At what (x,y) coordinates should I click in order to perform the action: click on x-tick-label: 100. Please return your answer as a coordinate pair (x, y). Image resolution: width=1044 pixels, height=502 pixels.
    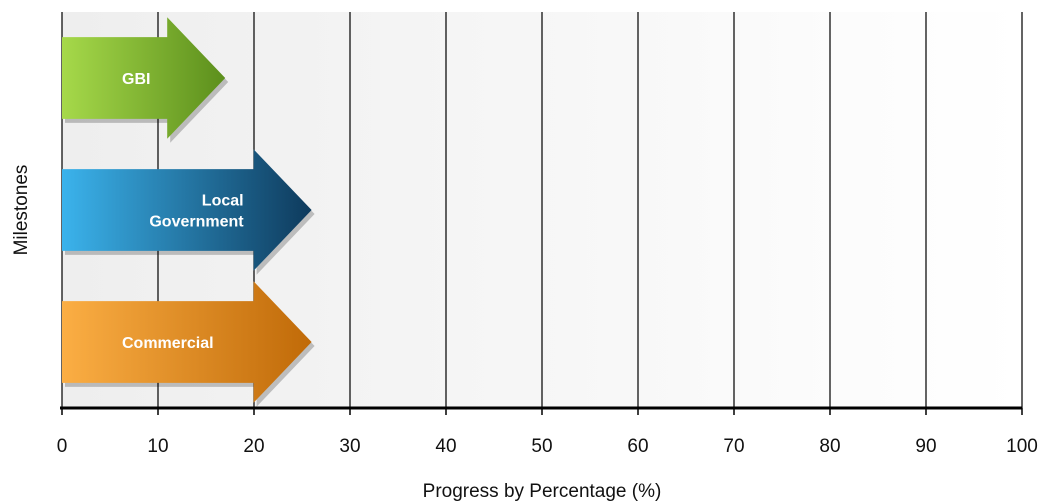
    Looking at the image, I should click on (1022, 446).